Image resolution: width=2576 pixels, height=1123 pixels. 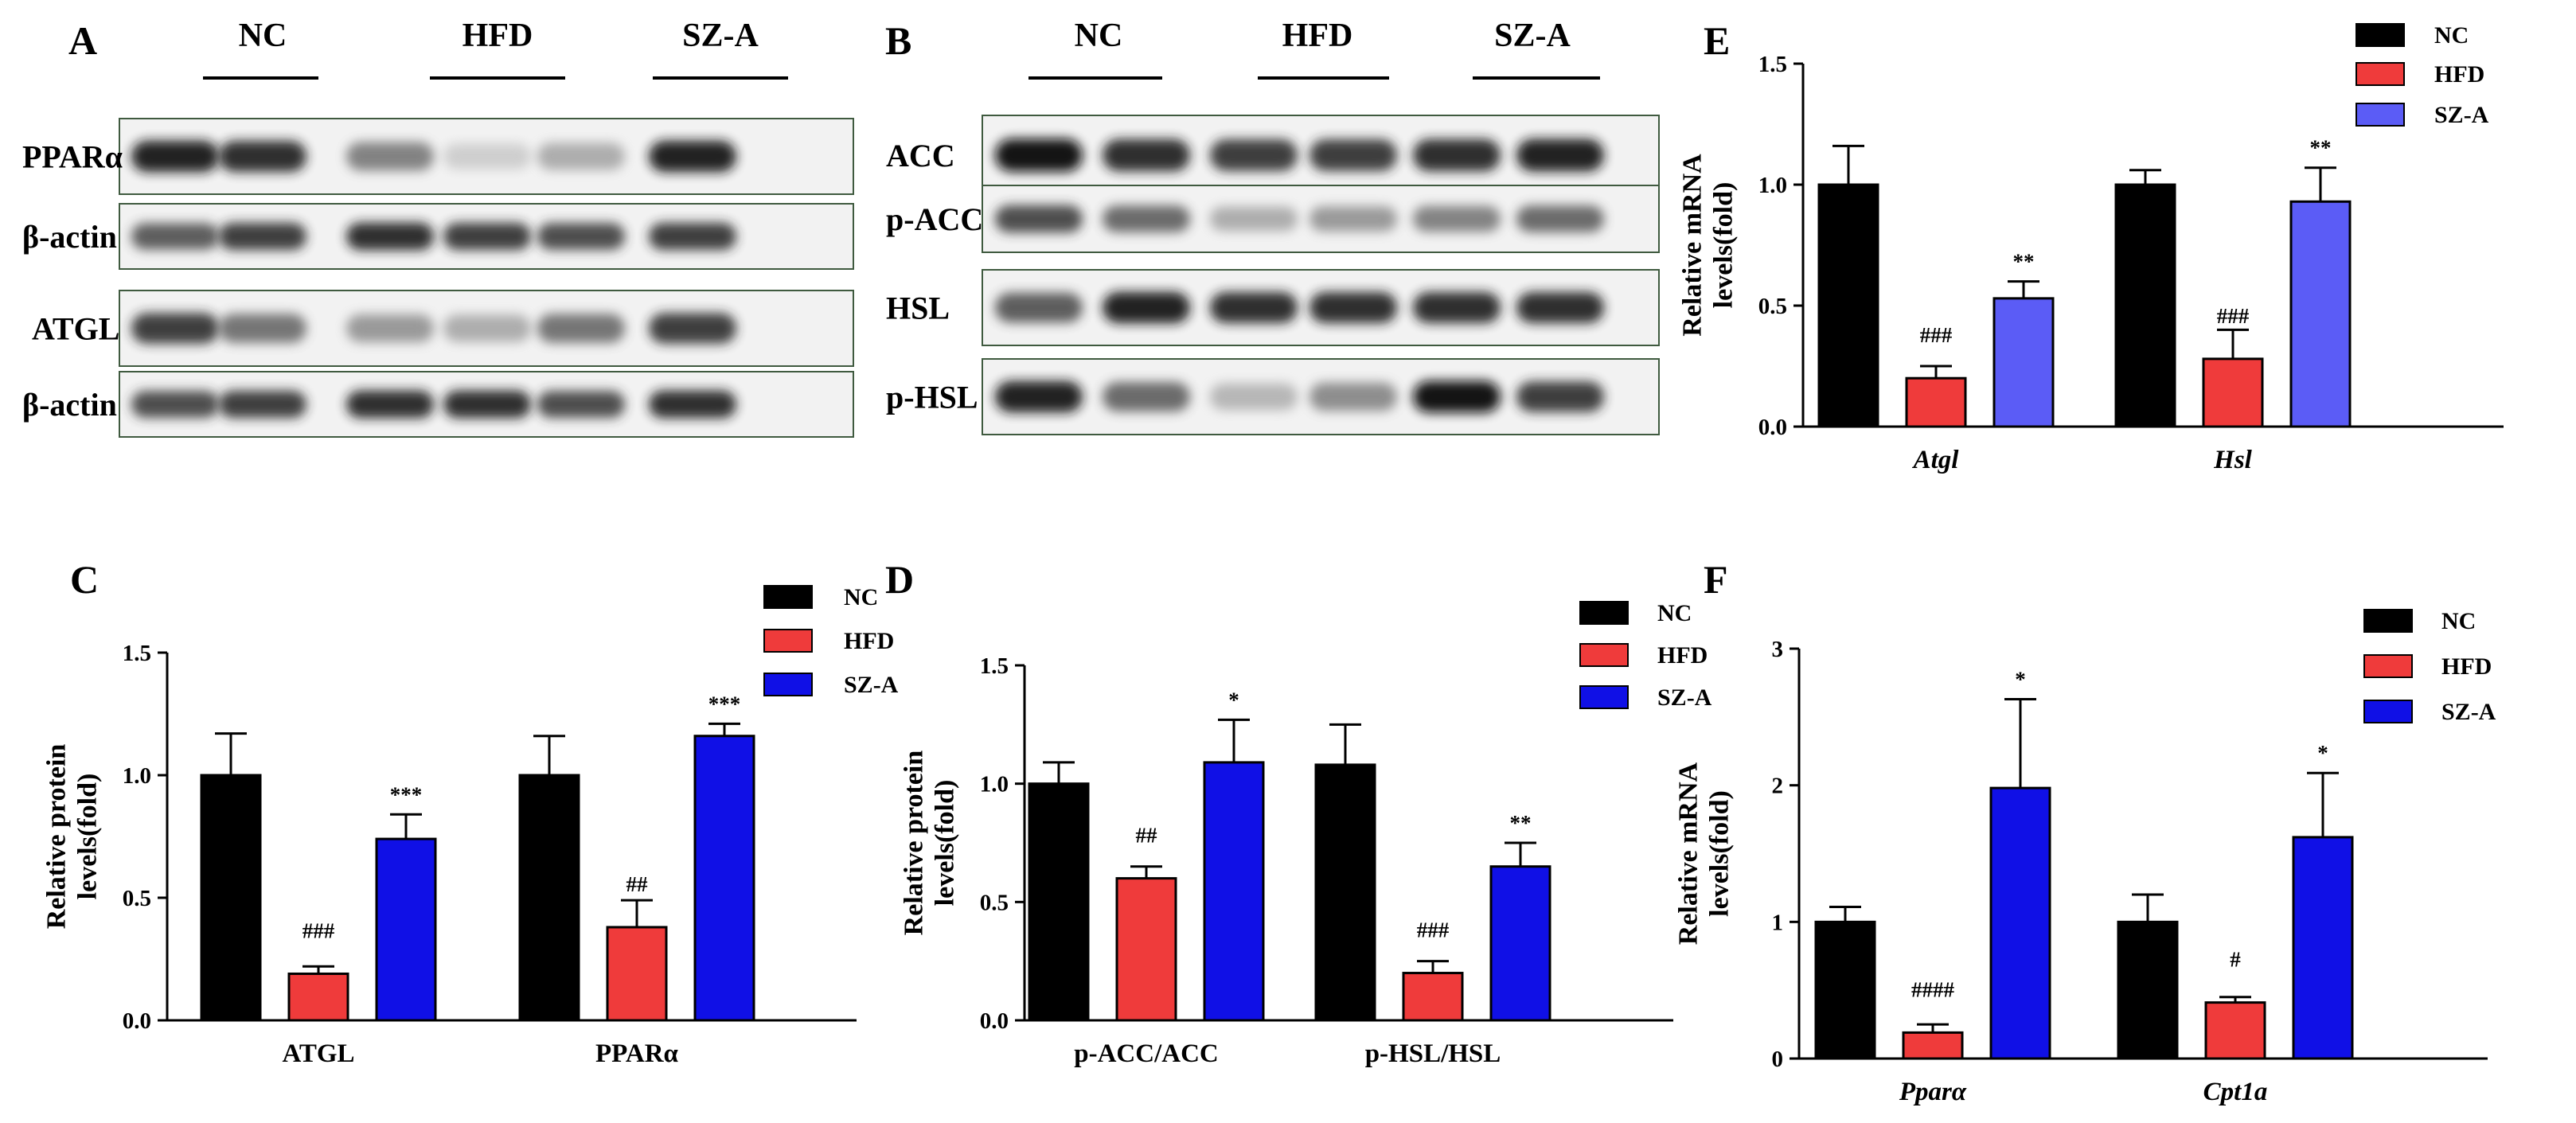 I want to click on legend-label: HFD, so click(x=2466, y=666).